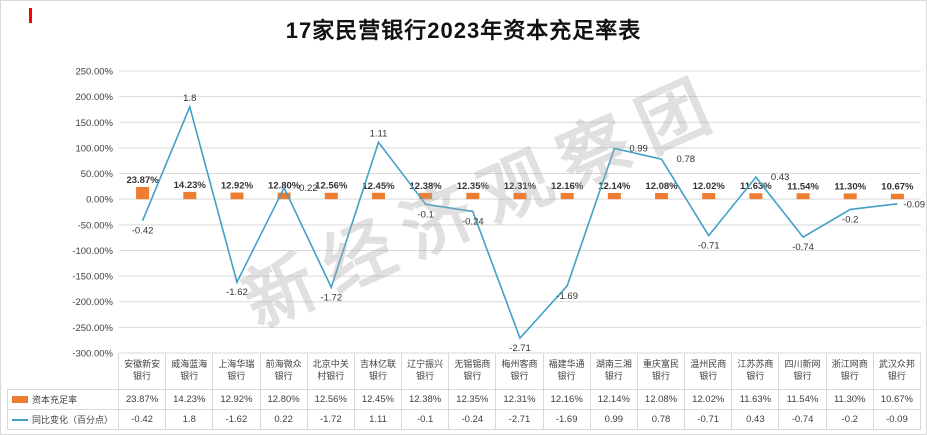  I want to click on bank-name-line: 辽宁振兴, so click(425, 364).